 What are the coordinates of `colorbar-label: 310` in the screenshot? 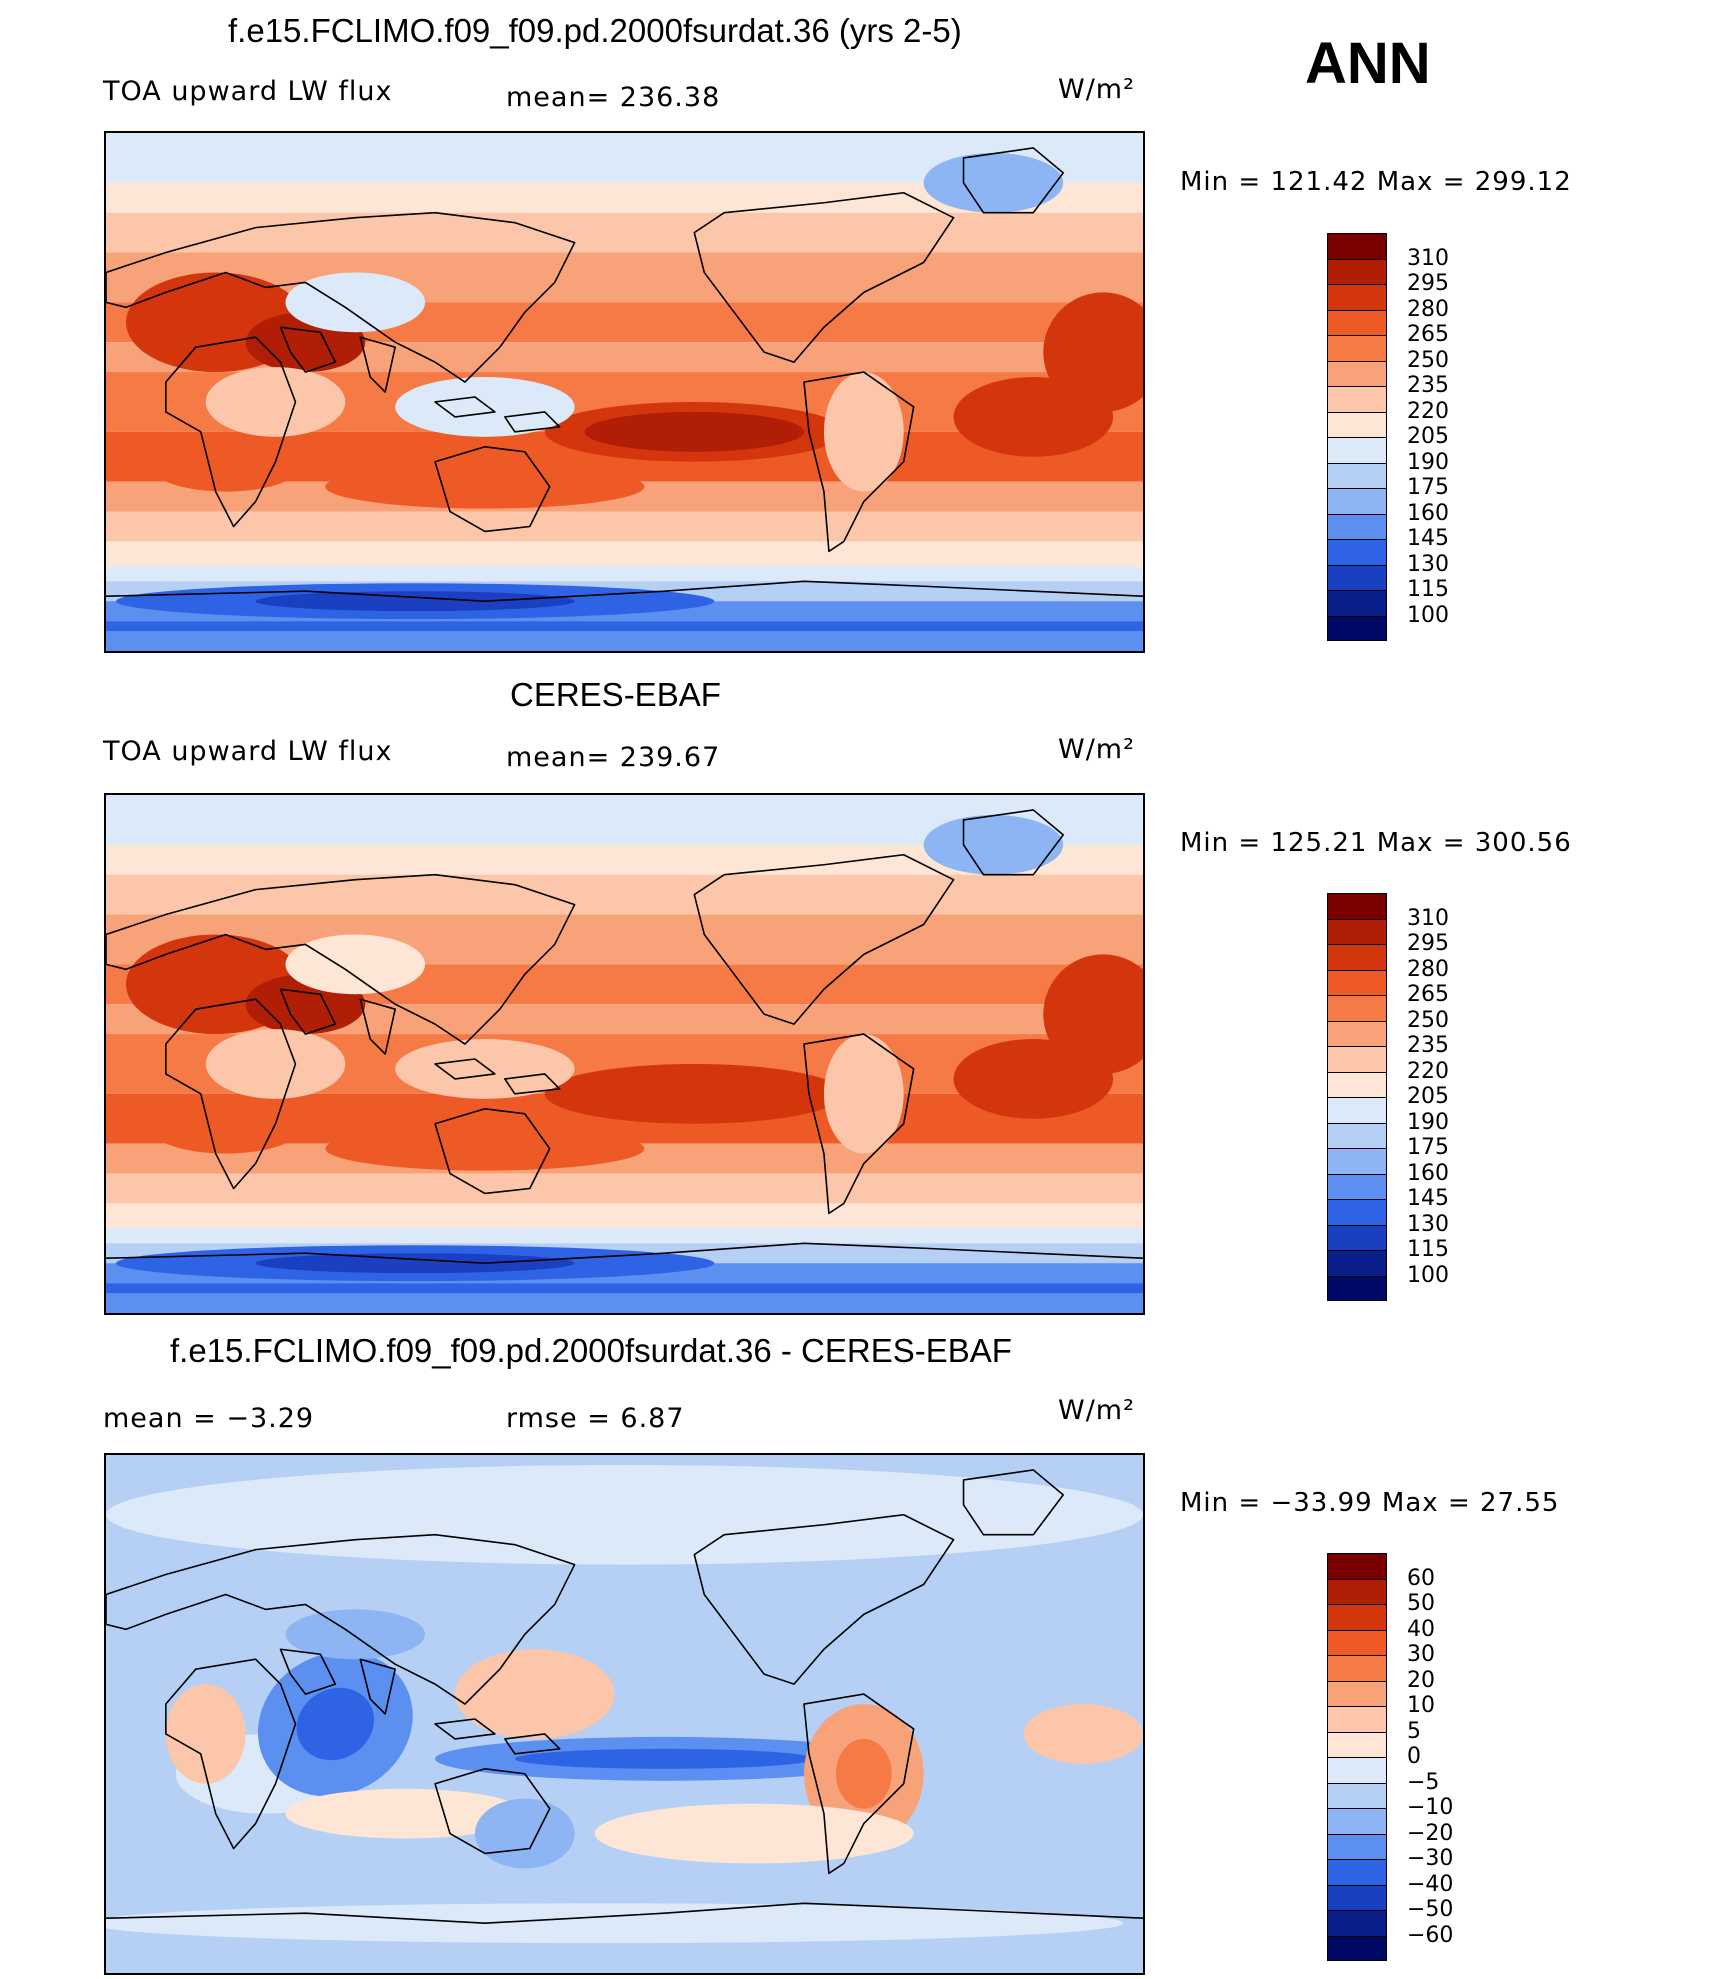 It's located at (1428, 258).